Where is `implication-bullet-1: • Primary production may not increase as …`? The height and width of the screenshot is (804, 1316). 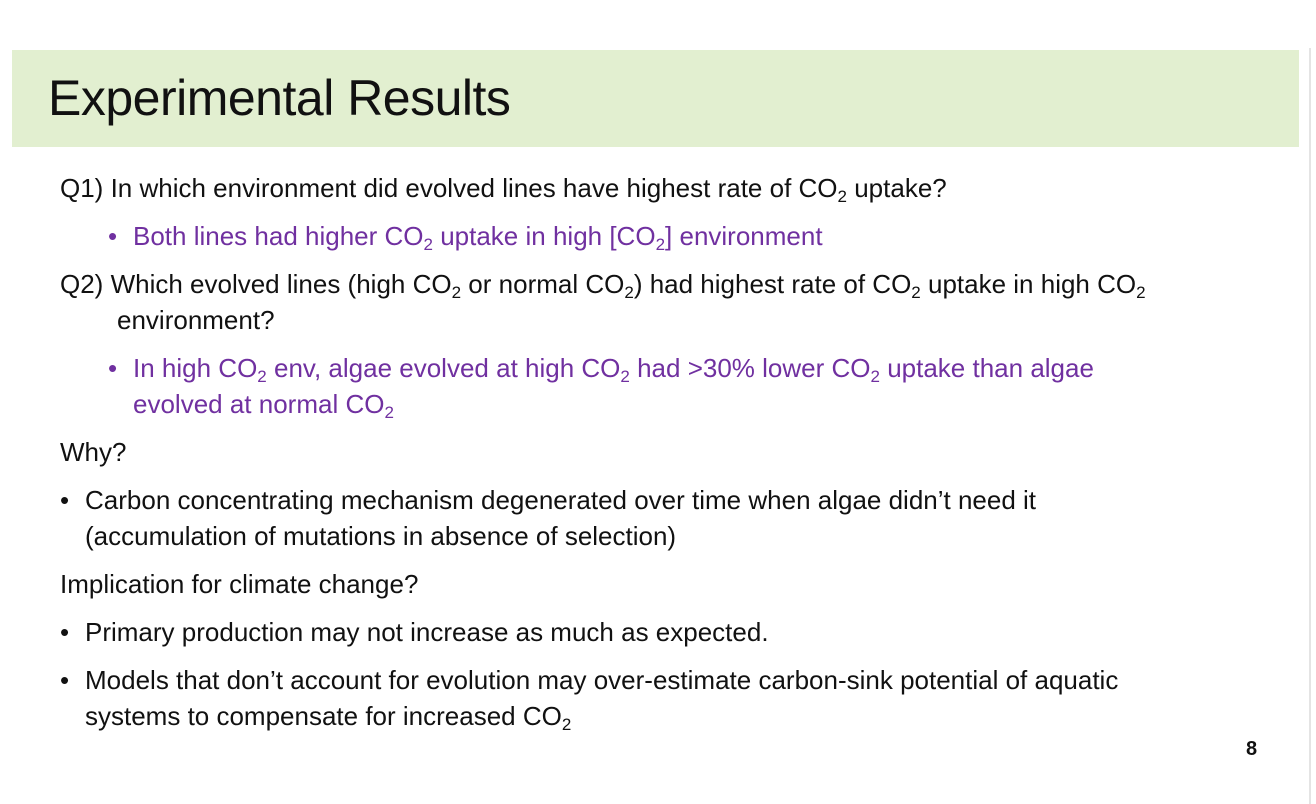
implication-bullet-1: • Primary production may not increase as … is located at coordinates (675, 632).